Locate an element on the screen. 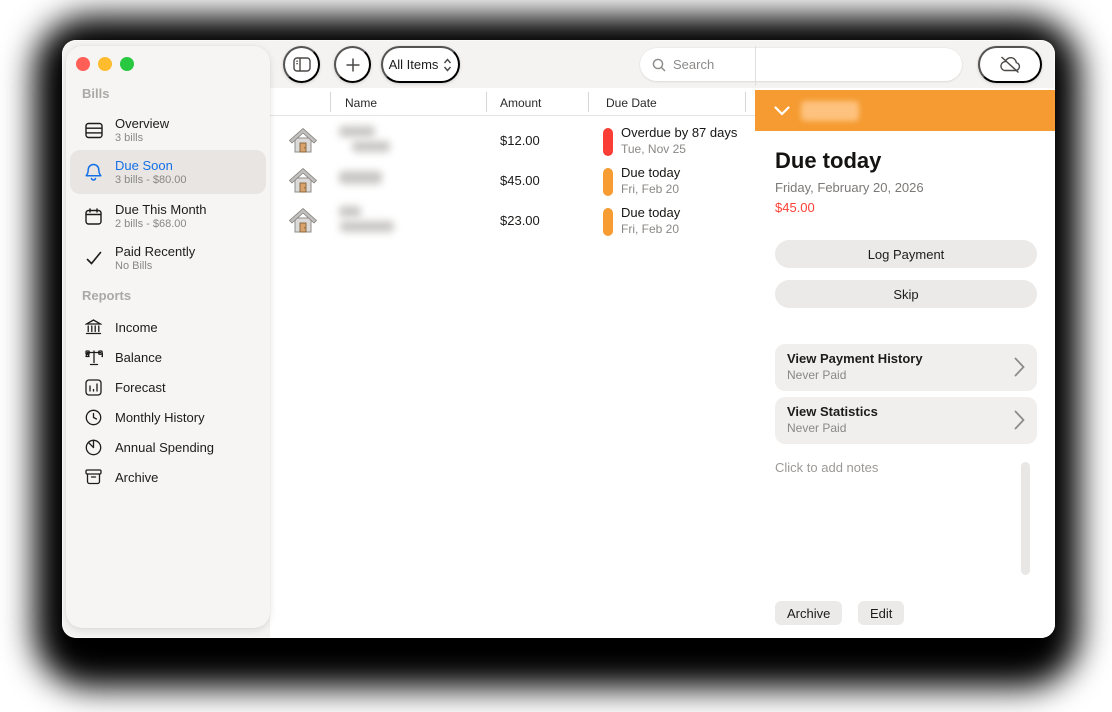  sidebar-item-label: Forecast is located at coordinates (140, 387).